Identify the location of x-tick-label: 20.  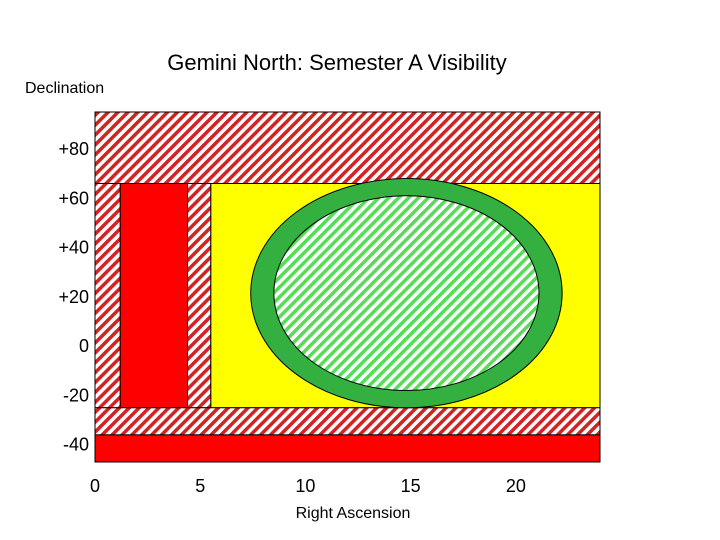
(516, 486).